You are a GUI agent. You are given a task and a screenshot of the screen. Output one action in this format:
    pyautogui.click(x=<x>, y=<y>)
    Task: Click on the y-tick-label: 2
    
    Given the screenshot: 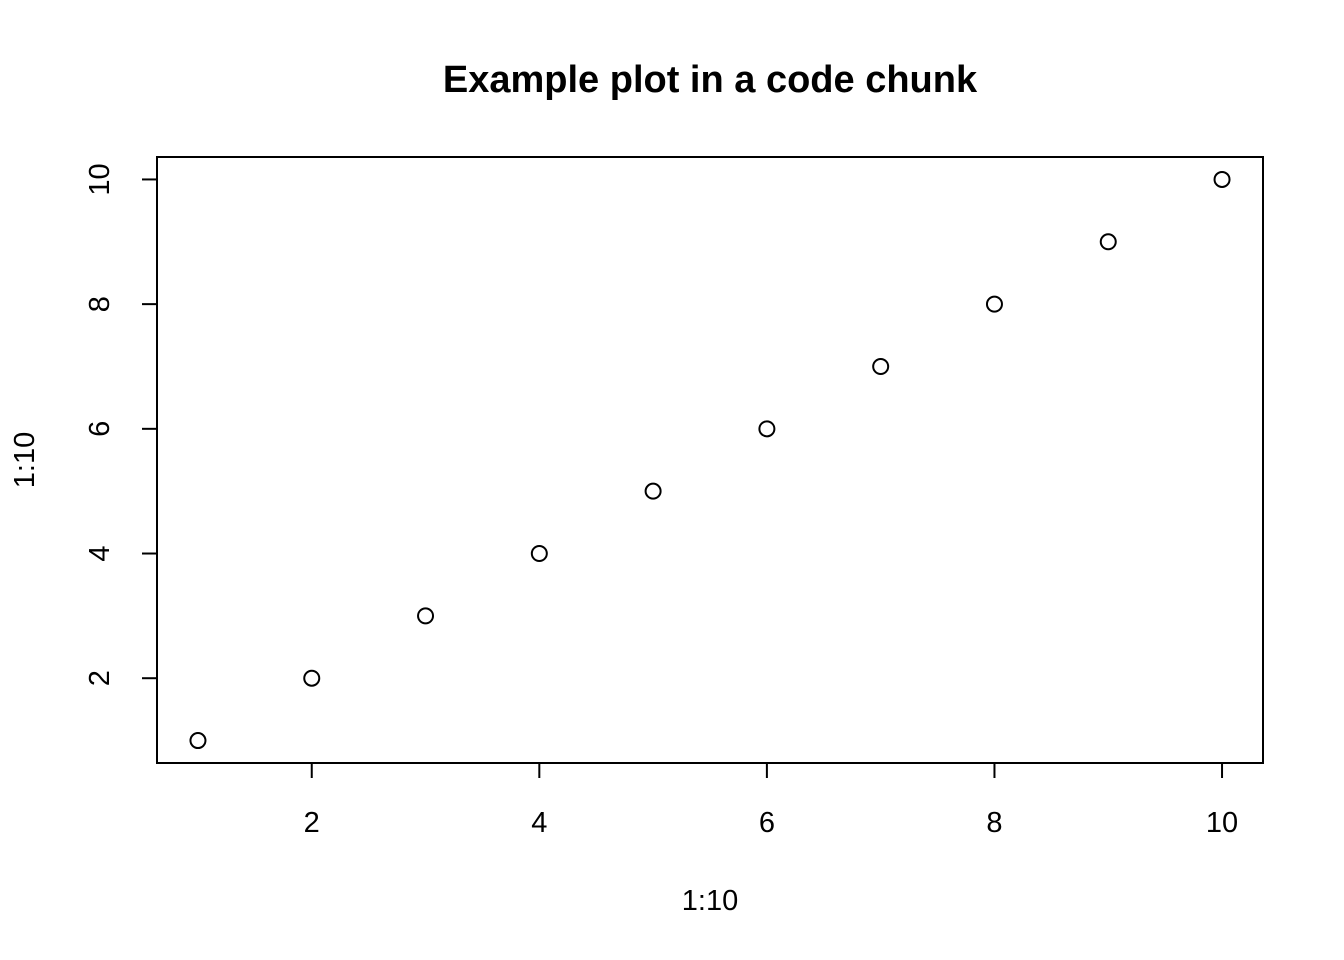 What is the action you would take?
    pyautogui.click(x=100, y=678)
    